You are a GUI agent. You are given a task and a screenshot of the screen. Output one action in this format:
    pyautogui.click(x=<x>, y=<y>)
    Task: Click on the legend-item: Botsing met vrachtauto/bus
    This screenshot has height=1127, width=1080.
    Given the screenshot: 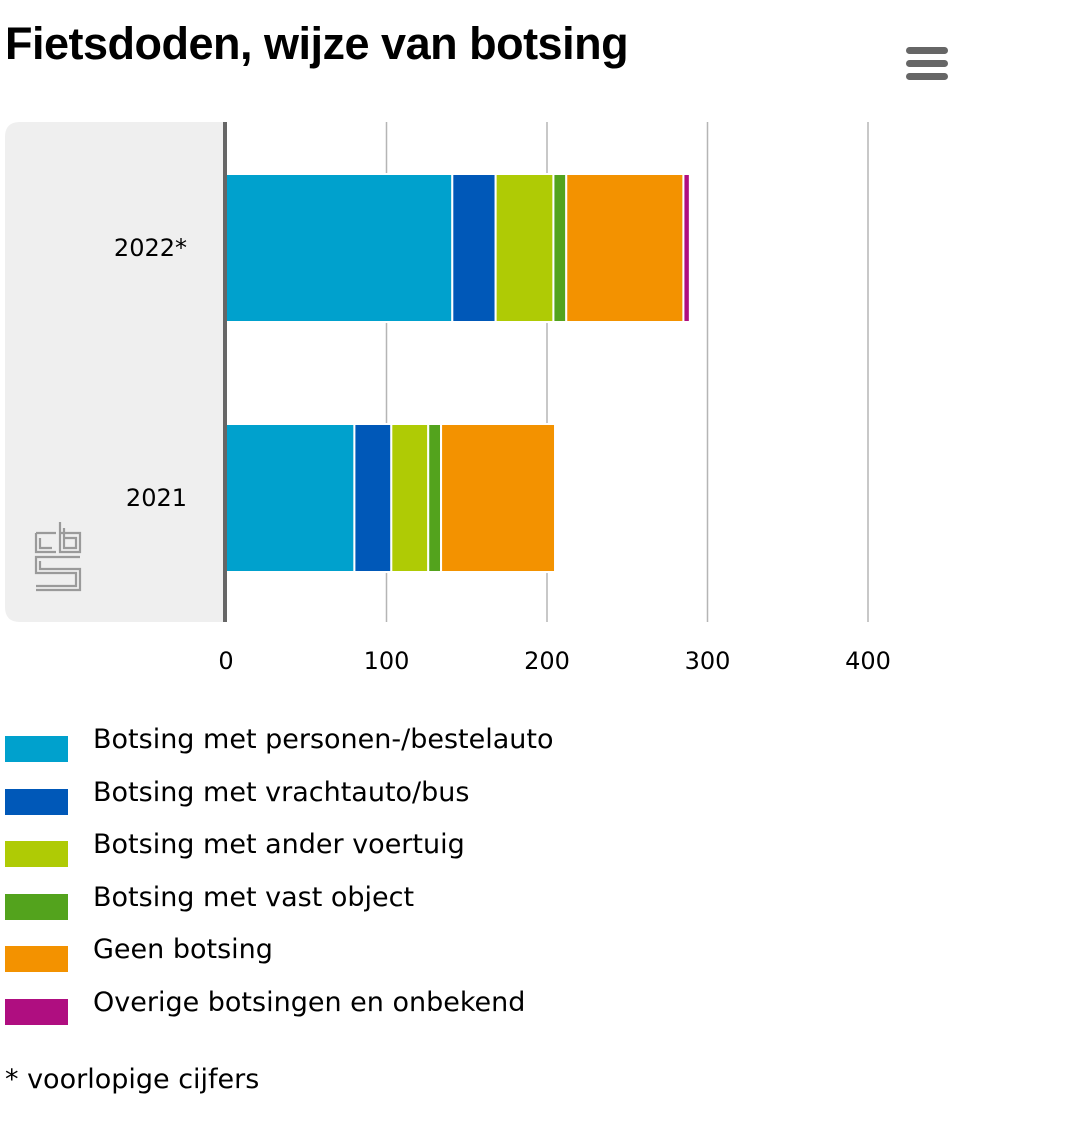 What is the action you would take?
    pyautogui.click(x=355, y=795)
    